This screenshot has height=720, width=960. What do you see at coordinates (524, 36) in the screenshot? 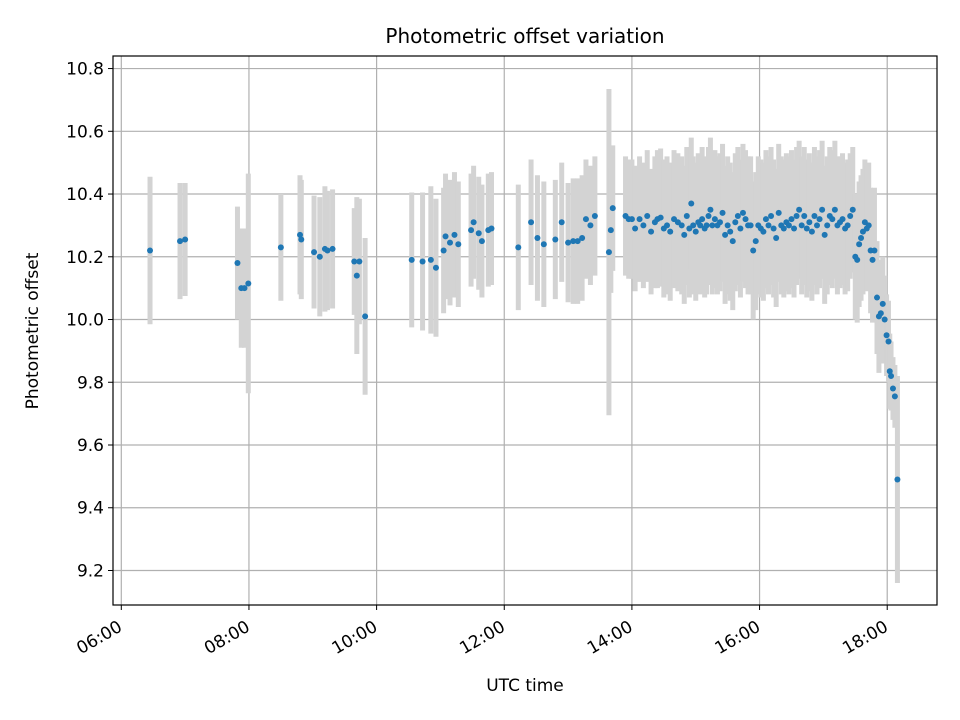
I see `chart-title: Photometric offset variation` at bounding box center [524, 36].